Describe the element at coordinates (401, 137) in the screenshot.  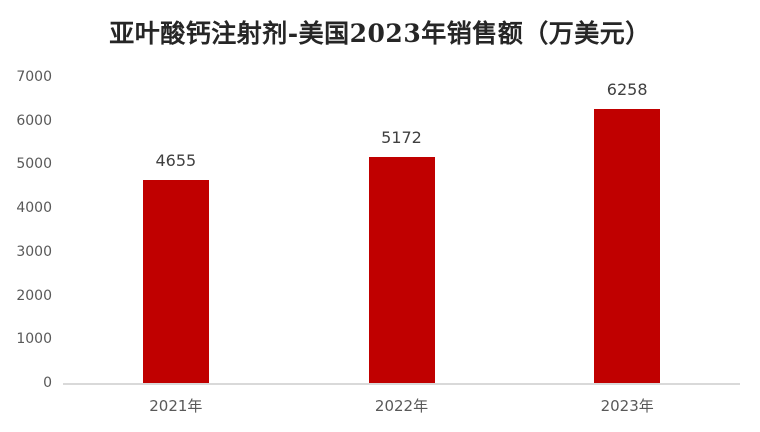
I see `bar-value-label: 5172` at that location.